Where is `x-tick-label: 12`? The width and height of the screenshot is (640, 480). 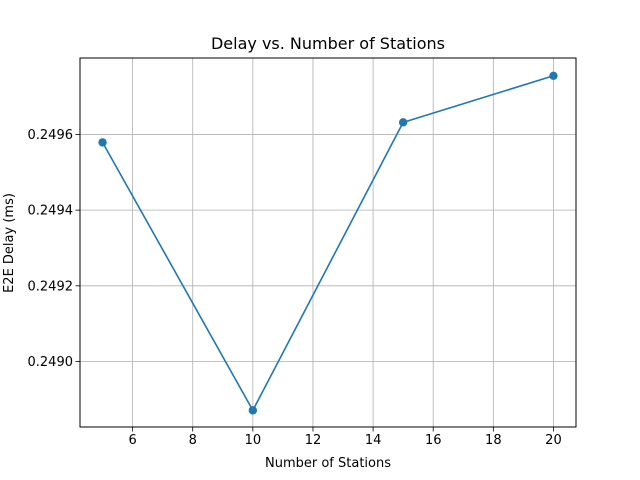
x-tick-label: 12 is located at coordinates (313, 440).